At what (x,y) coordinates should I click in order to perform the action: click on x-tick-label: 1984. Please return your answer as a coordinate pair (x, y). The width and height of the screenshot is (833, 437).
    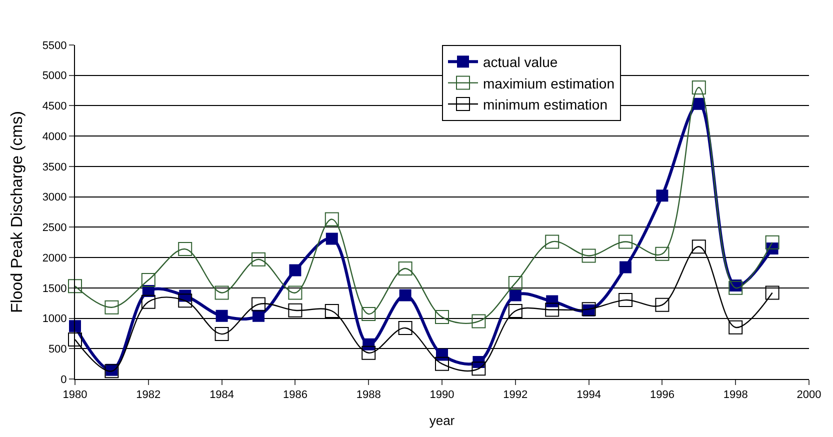
    Looking at the image, I should click on (222, 395).